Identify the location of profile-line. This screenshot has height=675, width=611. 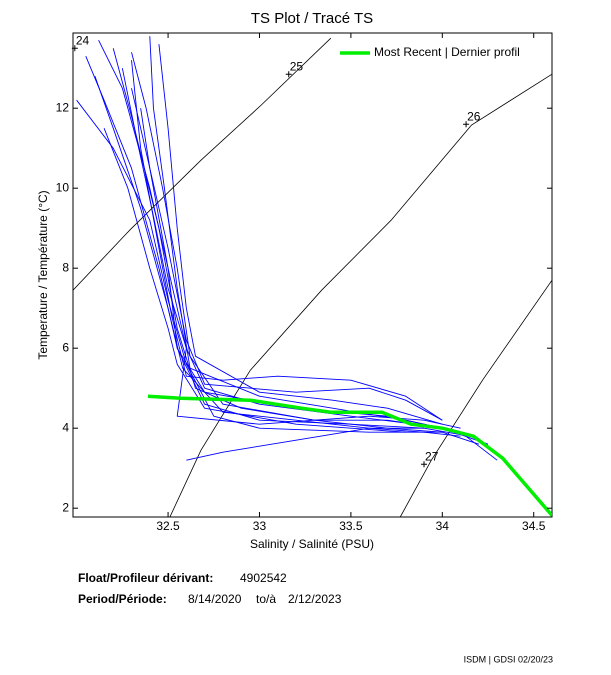
(323, 444).